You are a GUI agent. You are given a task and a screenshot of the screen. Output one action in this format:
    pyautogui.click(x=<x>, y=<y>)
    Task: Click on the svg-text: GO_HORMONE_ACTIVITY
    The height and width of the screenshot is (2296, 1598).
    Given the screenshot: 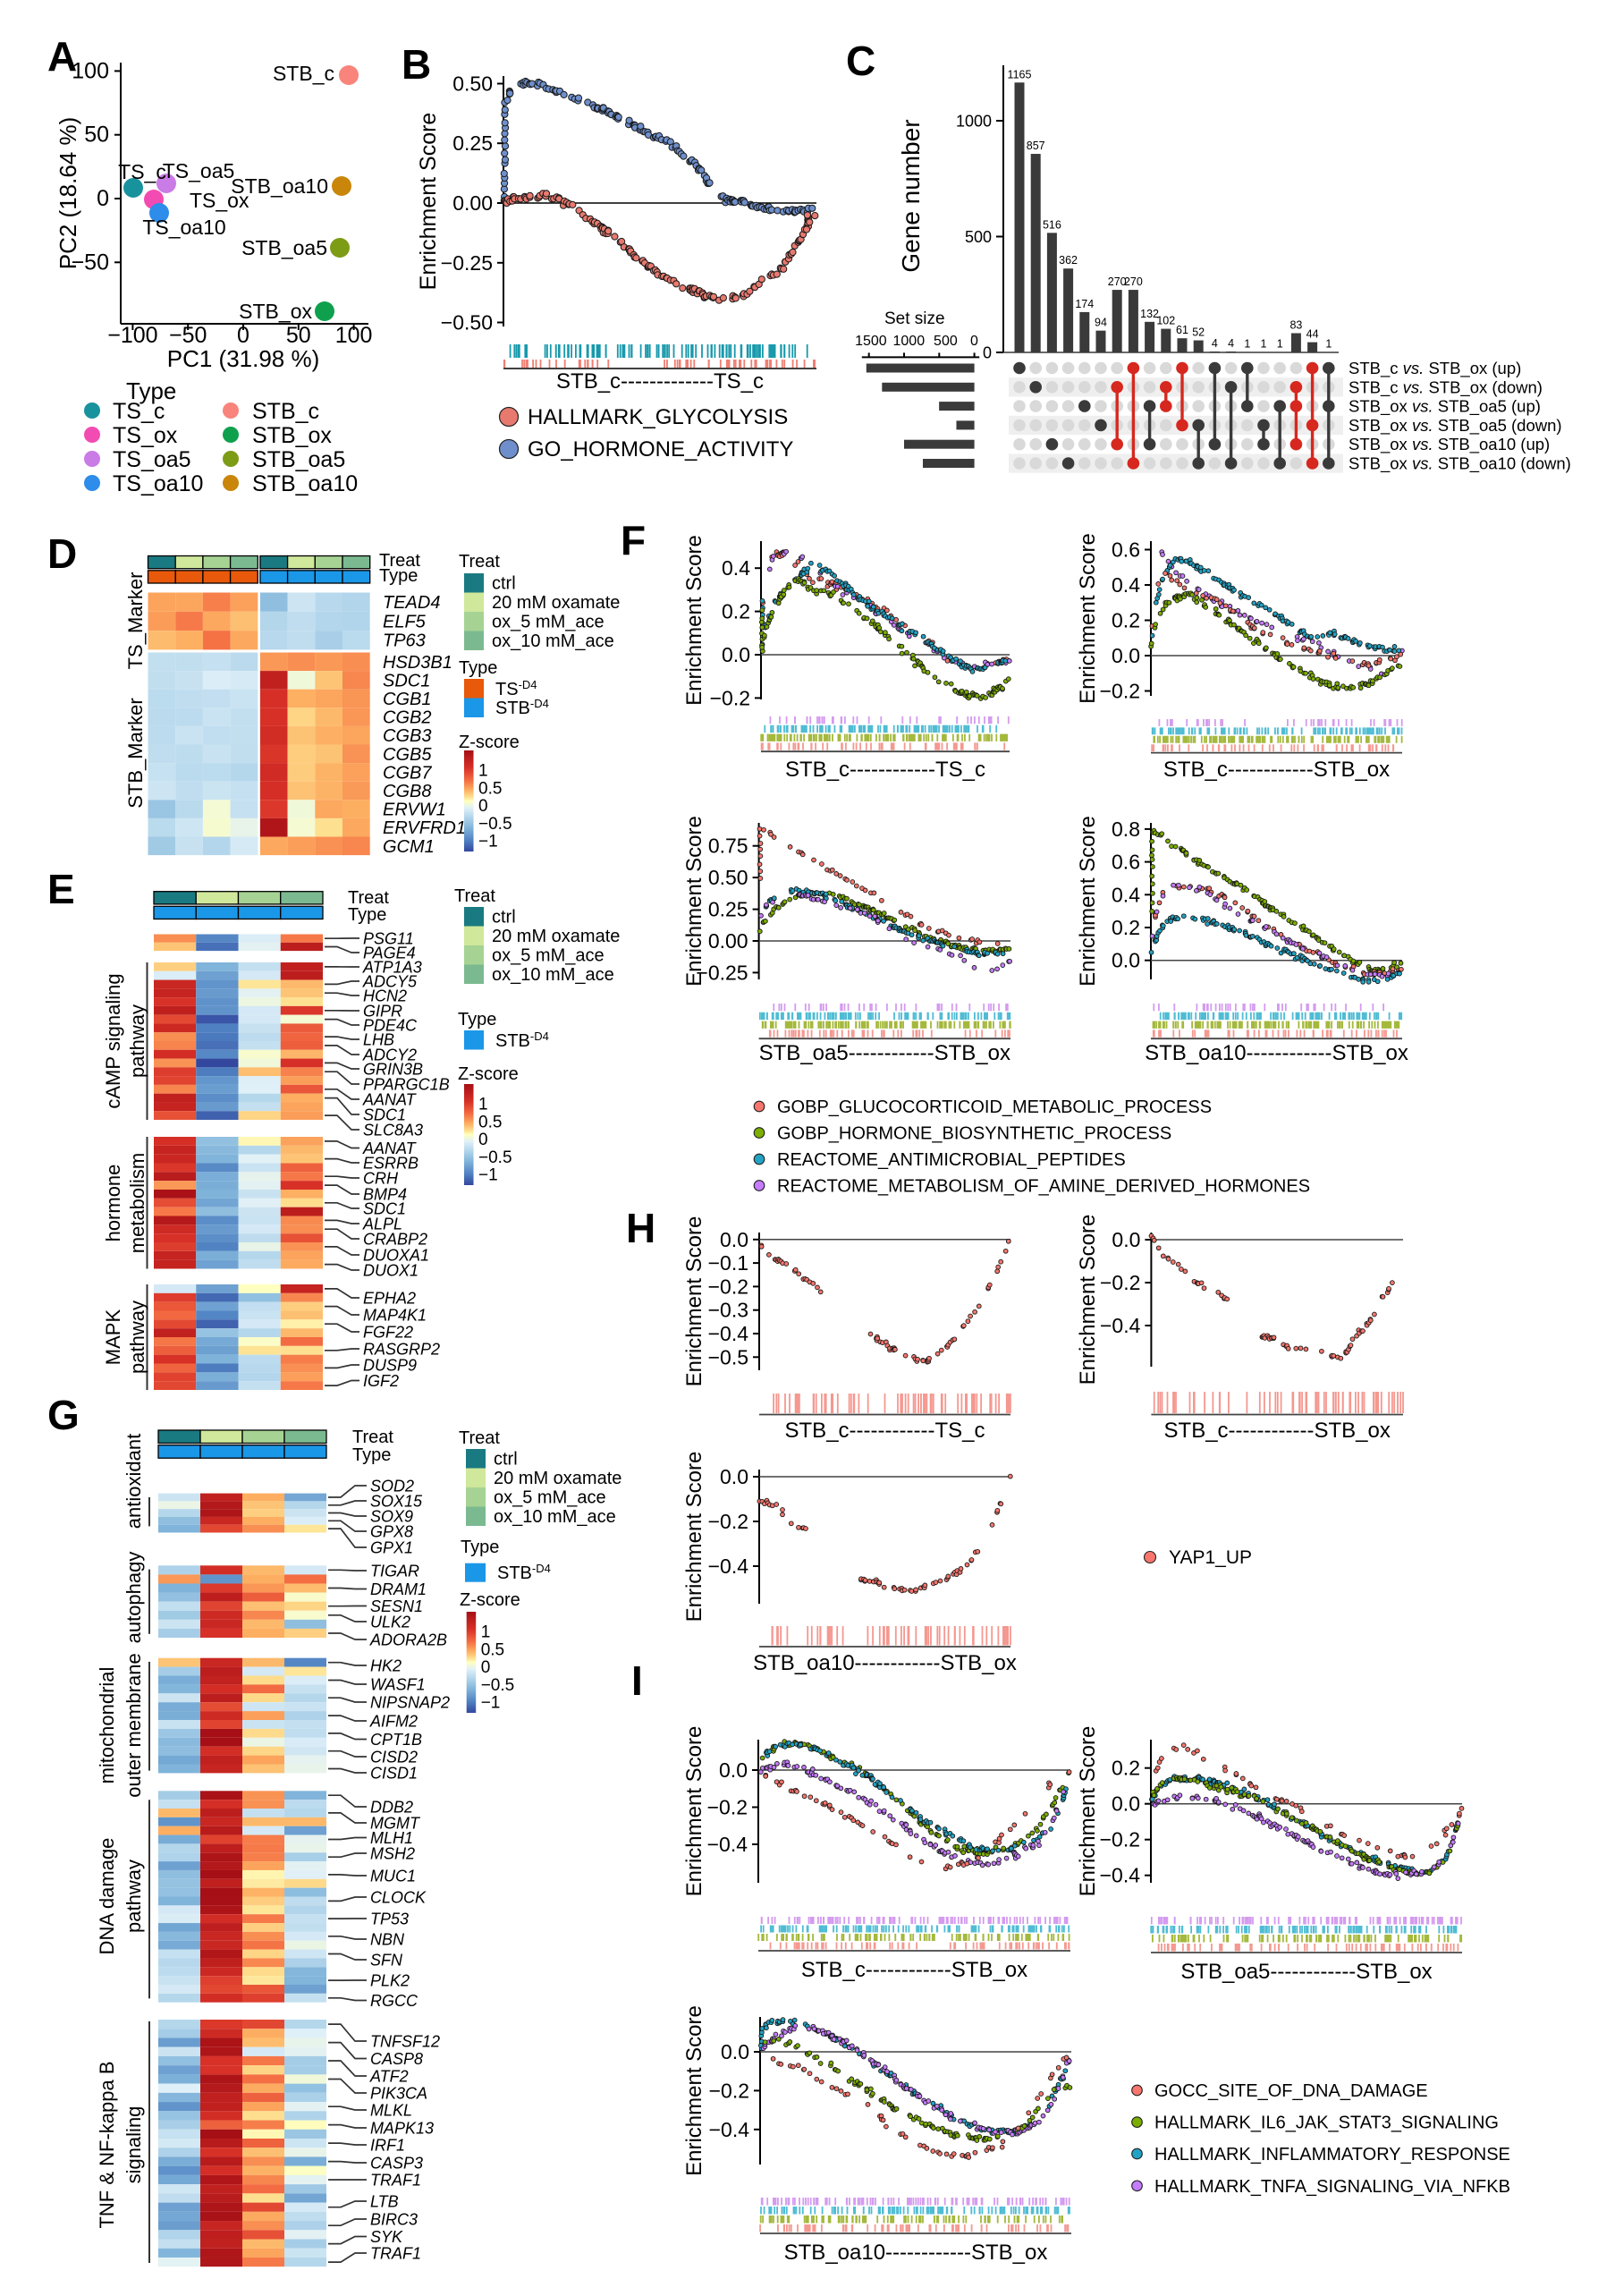 What is the action you would take?
    pyautogui.click(x=660, y=450)
    